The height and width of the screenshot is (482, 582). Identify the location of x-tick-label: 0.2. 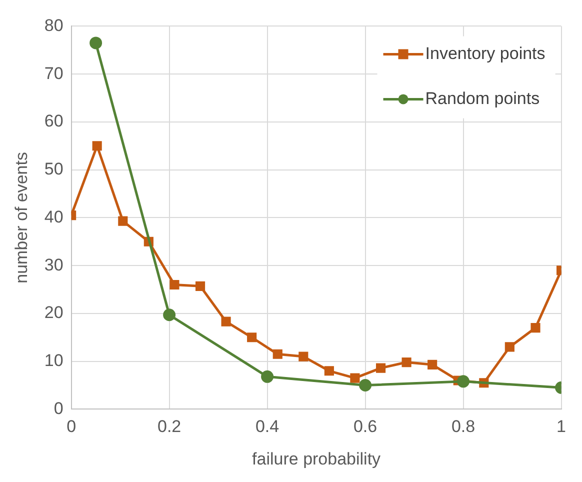
(169, 426).